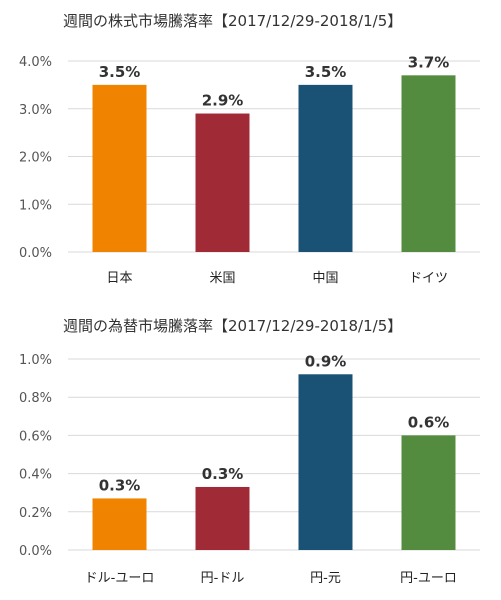 This screenshot has height=600, width=501. What do you see at coordinates (428, 278) in the screenshot?
I see `category-label: ドイツ` at bounding box center [428, 278].